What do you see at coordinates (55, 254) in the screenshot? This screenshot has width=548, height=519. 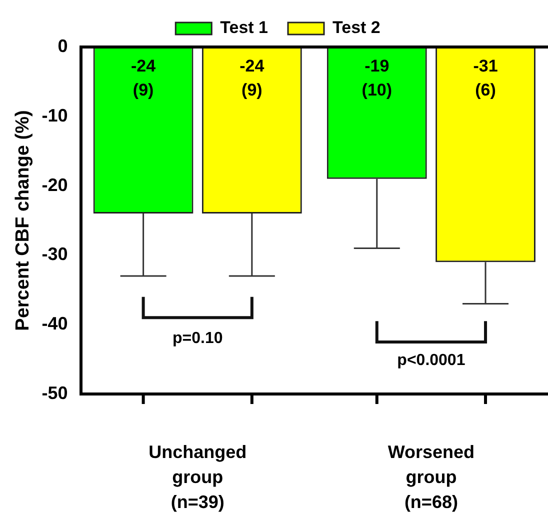 I see `y-tick-label: -30` at bounding box center [55, 254].